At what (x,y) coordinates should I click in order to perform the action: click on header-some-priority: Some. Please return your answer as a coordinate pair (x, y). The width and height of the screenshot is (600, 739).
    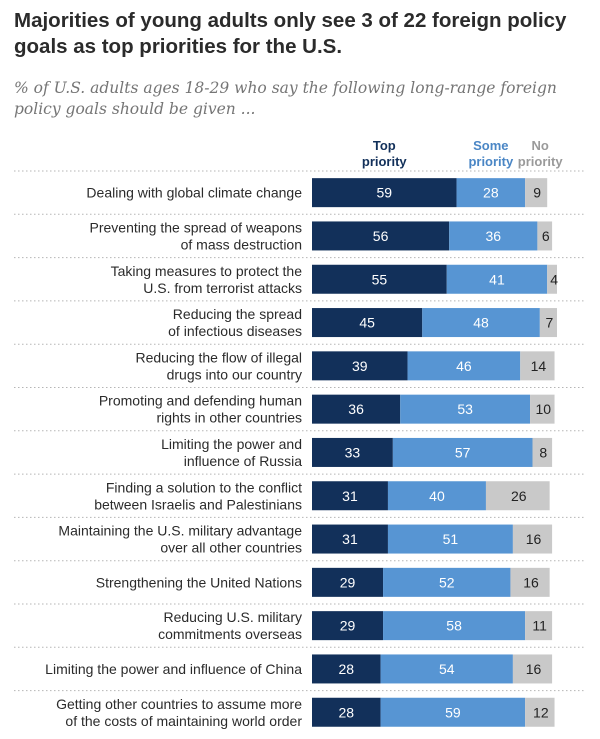
    Looking at the image, I should click on (490, 145).